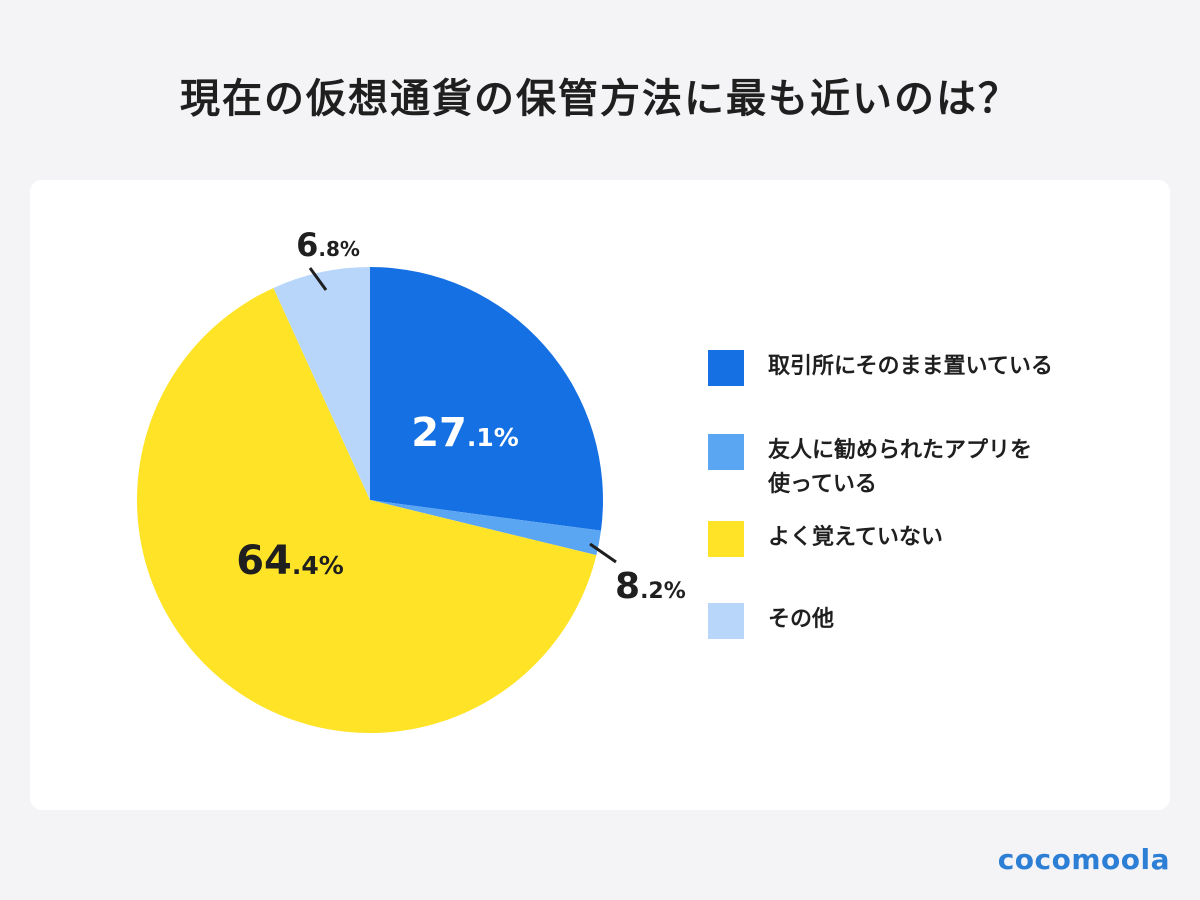 The width and height of the screenshot is (1200, 900). What do you see at coordinates (600, 99) in the screenshot?
I see `chart-title: 現在の仮想通貨の保管方法に最も近いのは？` at bounding box center [600, 99].